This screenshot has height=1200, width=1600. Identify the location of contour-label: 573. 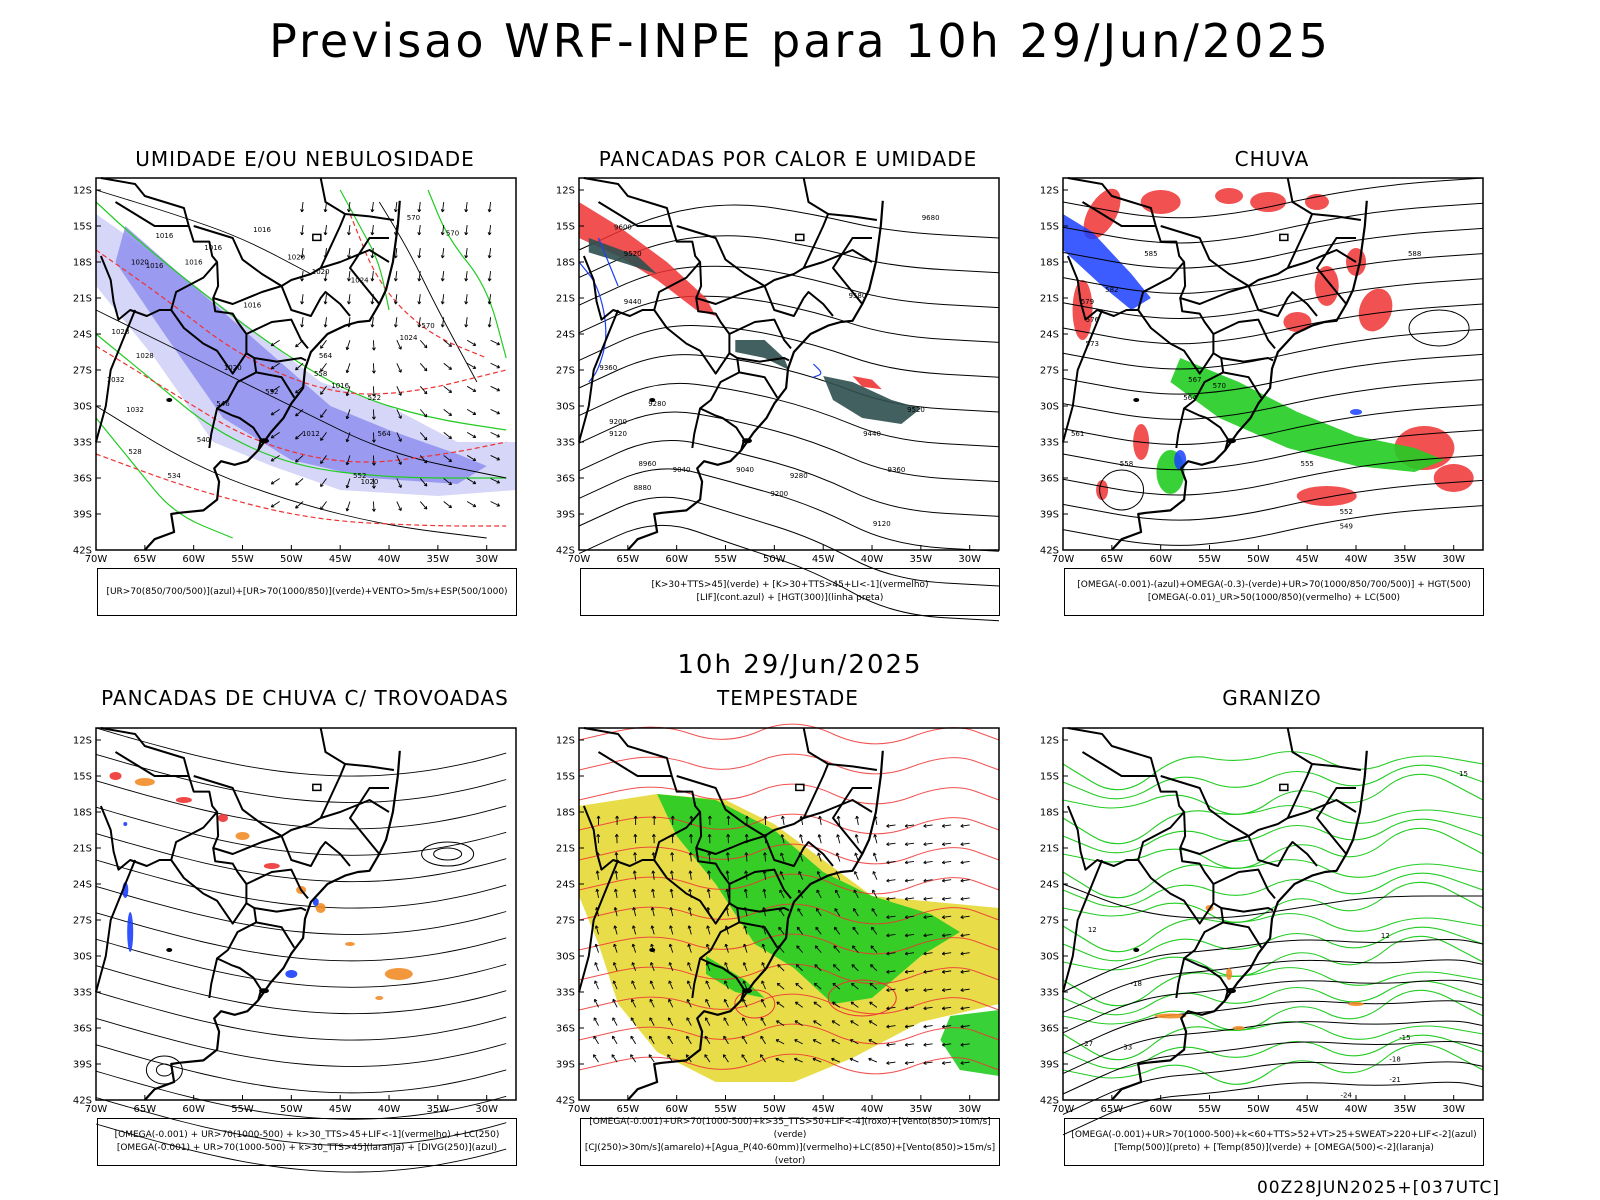
(1092, 344).